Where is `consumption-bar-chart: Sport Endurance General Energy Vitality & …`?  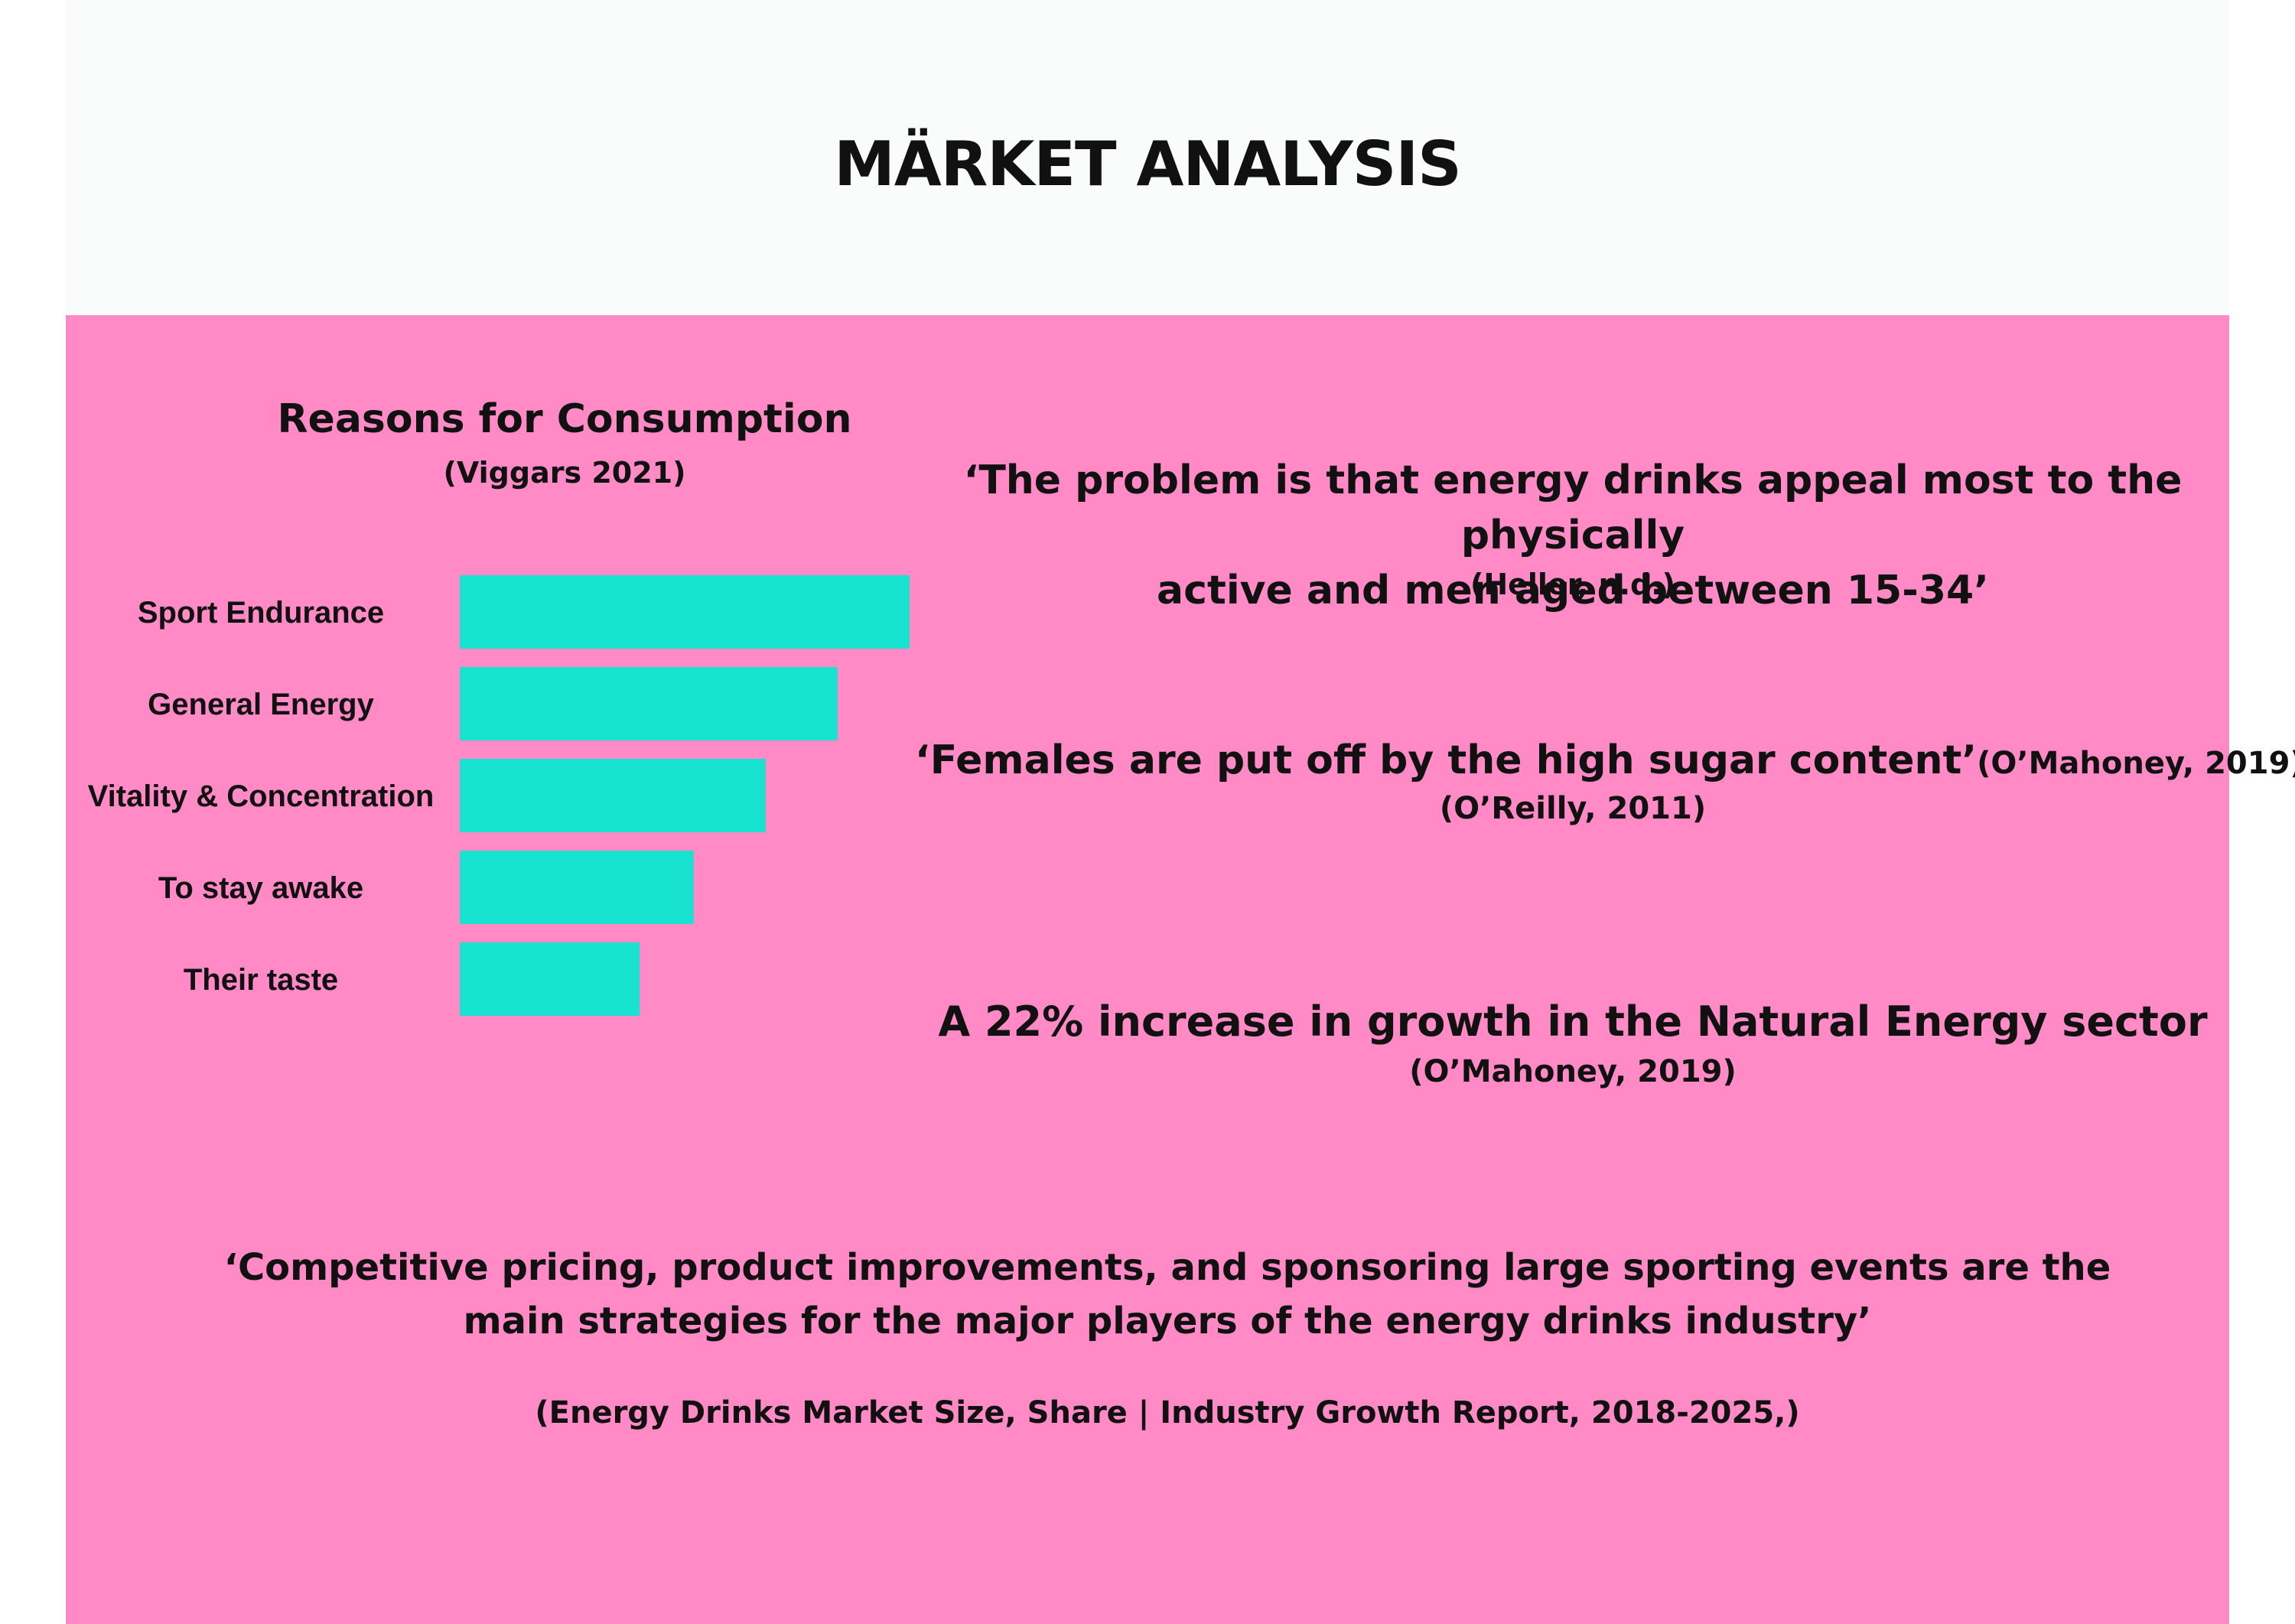 consumption-bar-chart: Sport Endurance General Energy Vitality & … is located at coordinates (499, 795).